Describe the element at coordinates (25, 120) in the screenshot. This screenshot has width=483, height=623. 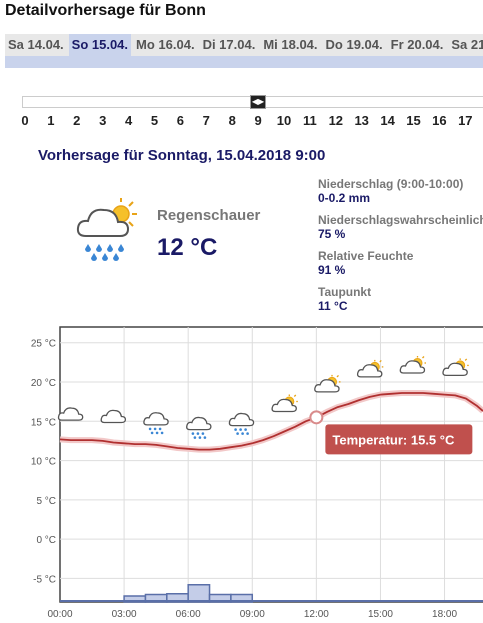
I see `hour-label: 0` at that location.